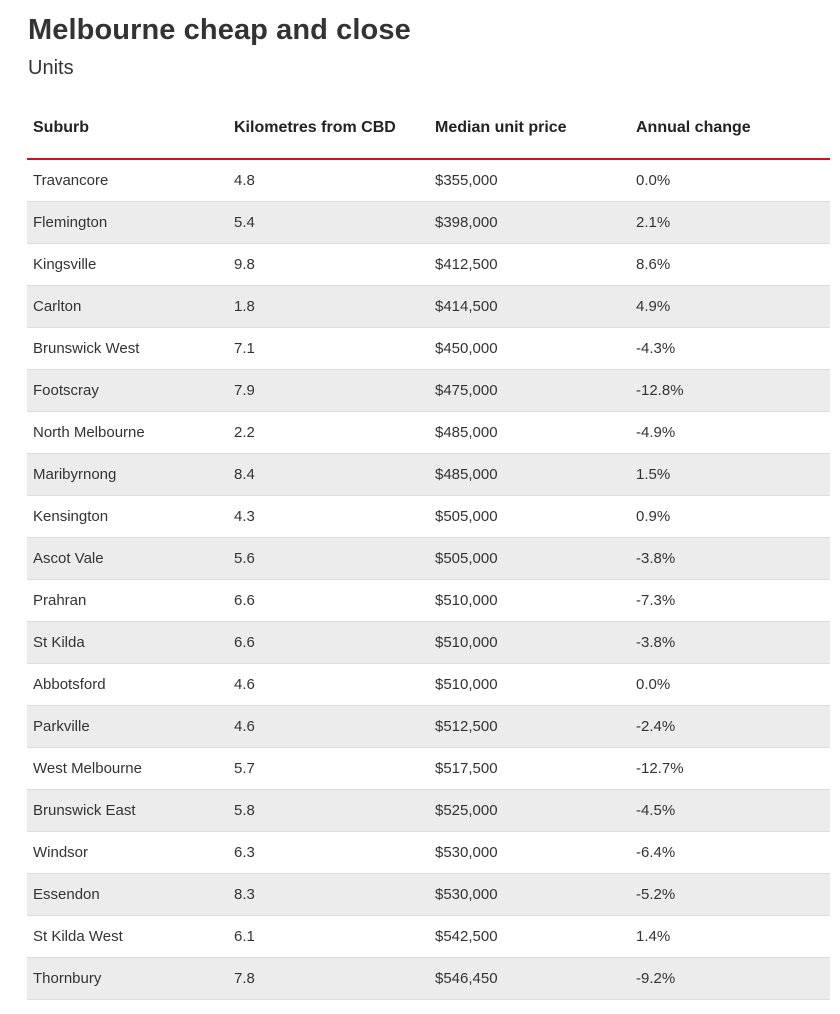  I want to click on cell-km-from-cbd: 7.8, so click(328, 978).